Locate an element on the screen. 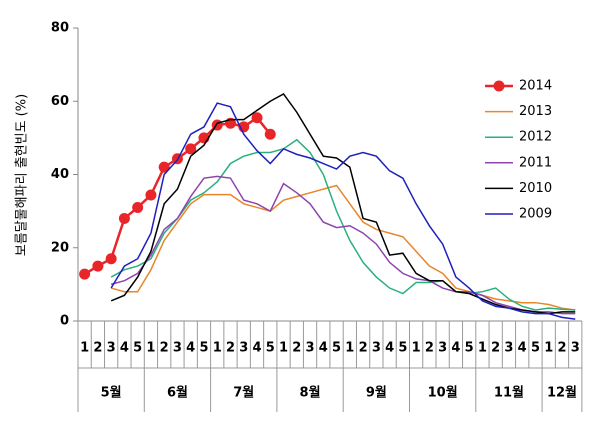 The height and width of the screenshot is (432, 601). legend-label: 2010 is located at coordinates (535, 188).